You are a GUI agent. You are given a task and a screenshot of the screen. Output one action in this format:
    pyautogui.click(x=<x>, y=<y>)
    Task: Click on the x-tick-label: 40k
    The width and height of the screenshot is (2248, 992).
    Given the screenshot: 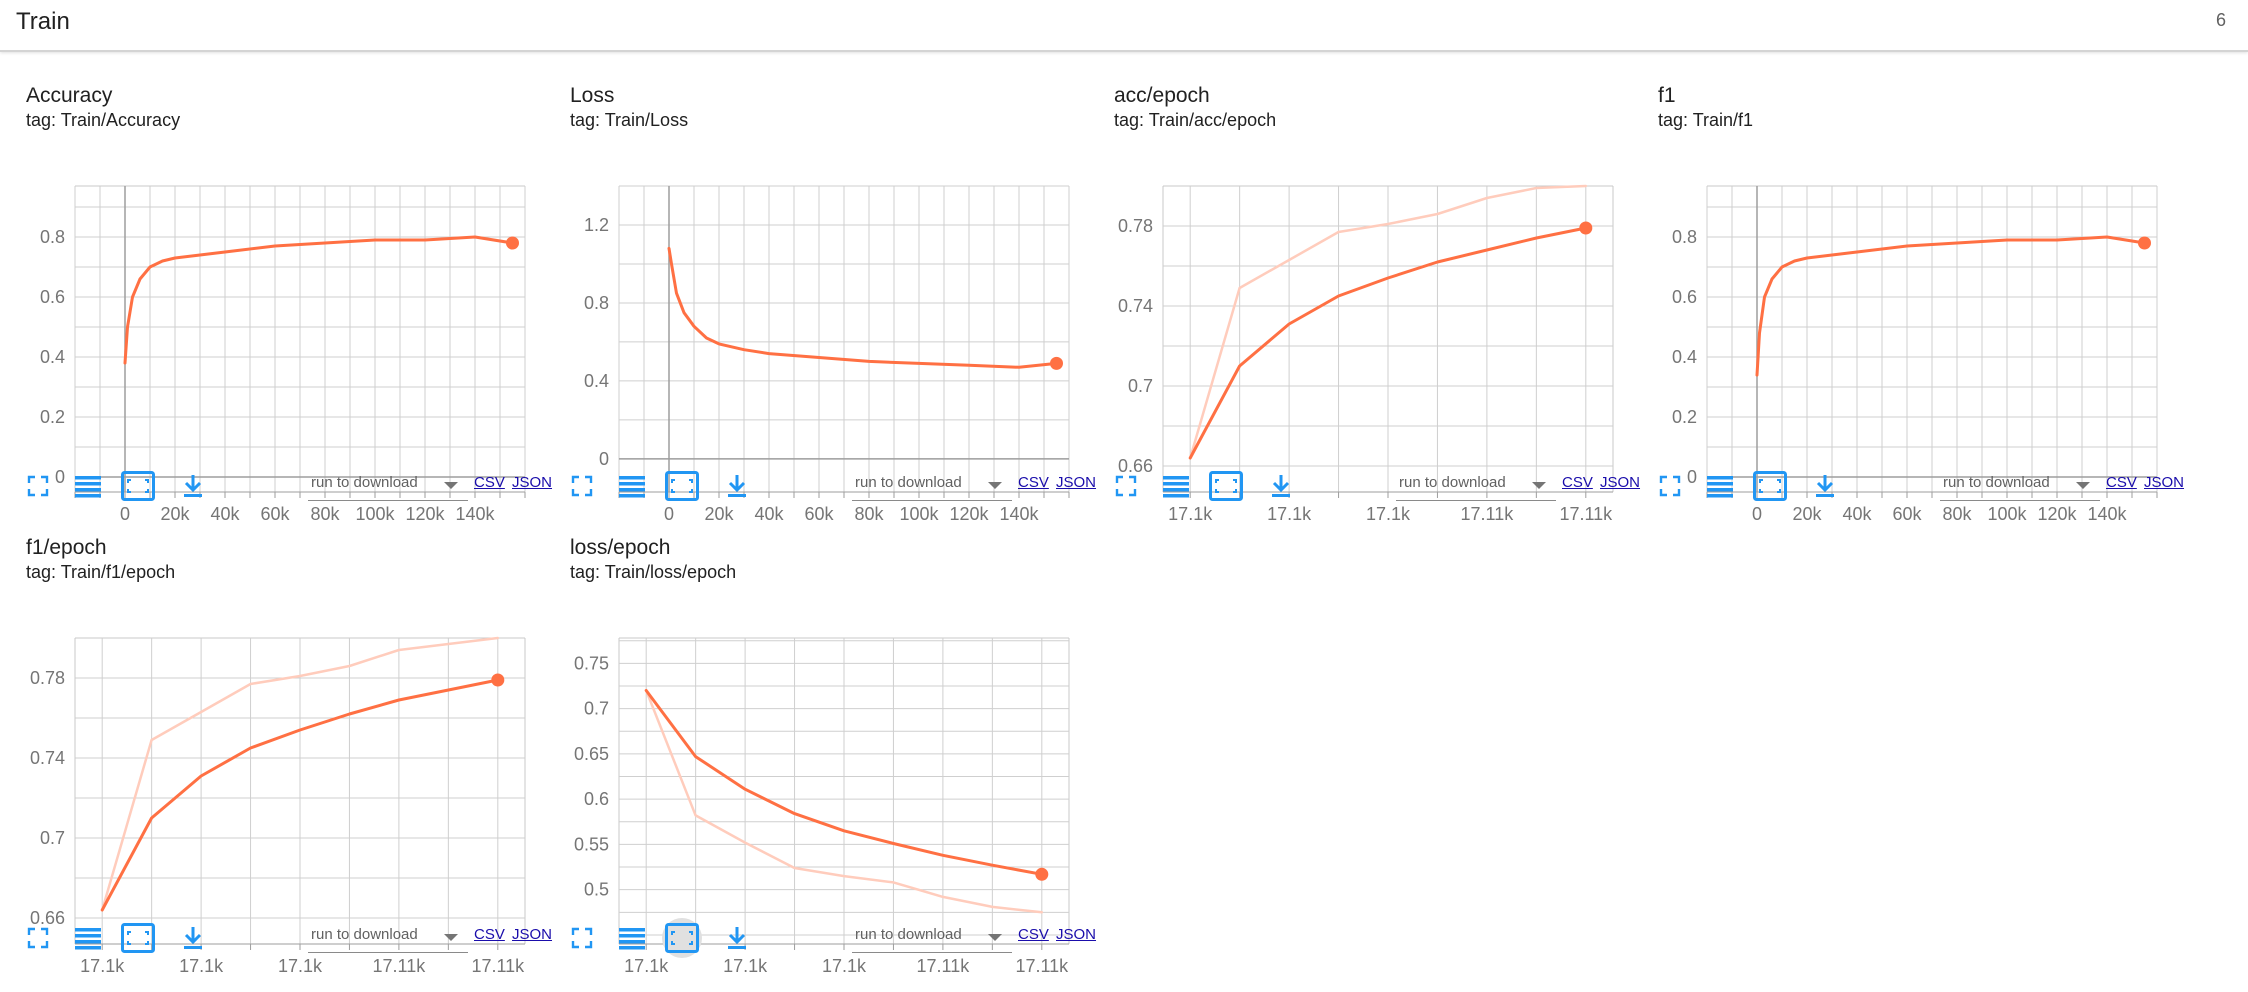 What is the action you would take?
    pyautogui.click(x=225, y=514)
    